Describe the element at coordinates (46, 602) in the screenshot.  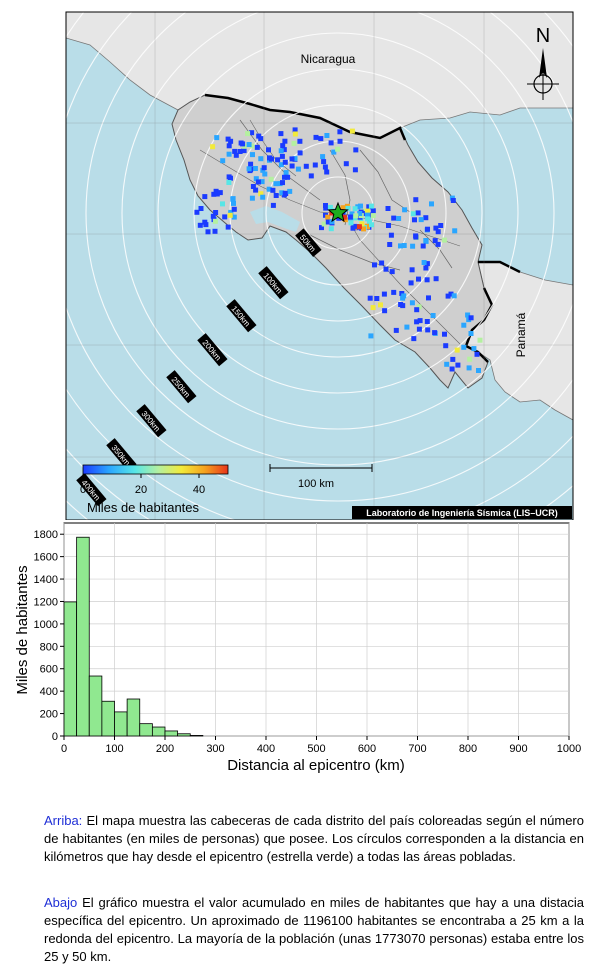
I see `y-tick-label: 1200` at that location.